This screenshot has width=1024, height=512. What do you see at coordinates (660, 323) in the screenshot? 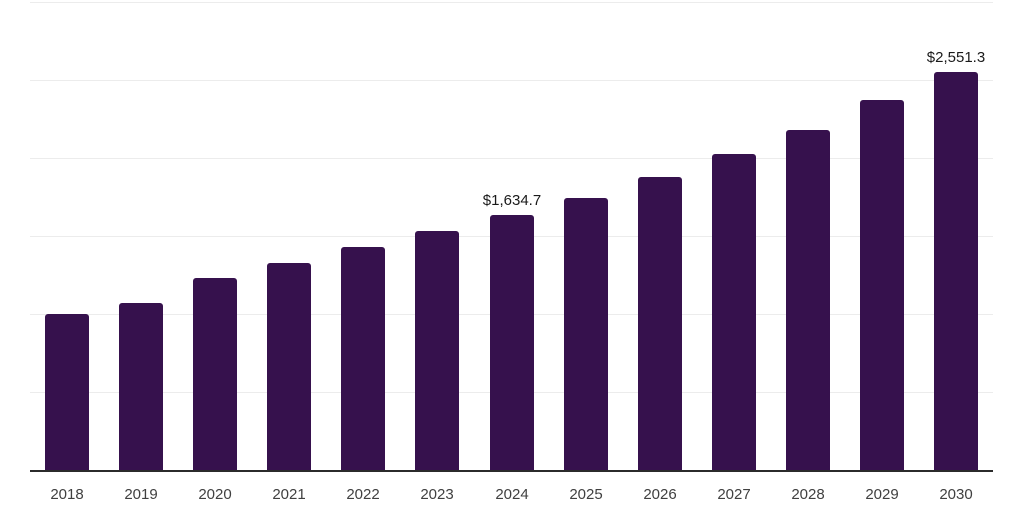
I see `bar-2026` at bounding box center [660, 323].